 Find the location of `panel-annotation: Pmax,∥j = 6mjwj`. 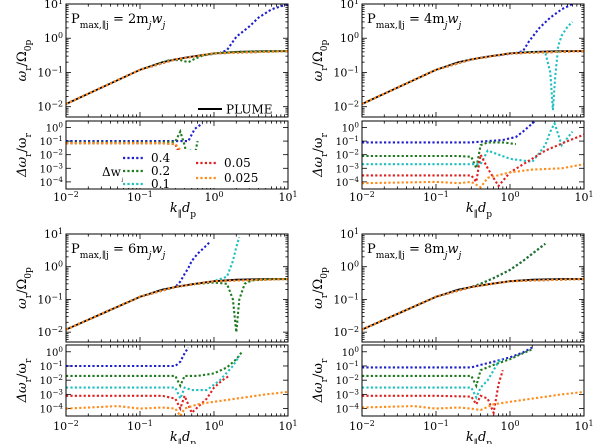

panel-annotation: Pmax,∥j = 6mjwj is located at coordinates (118, 251).